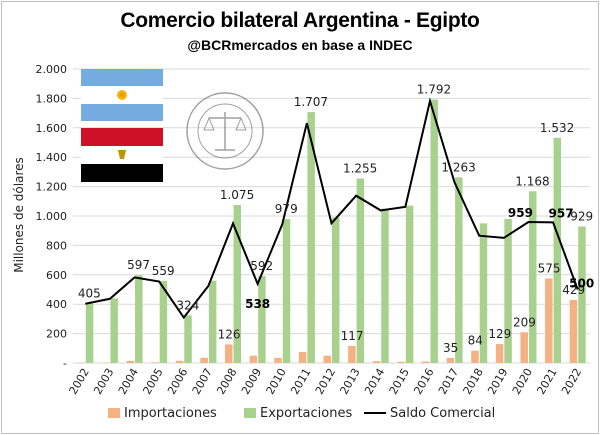 The image size is (600, 435). I want to click on argentina-flag, so click(122, 95).